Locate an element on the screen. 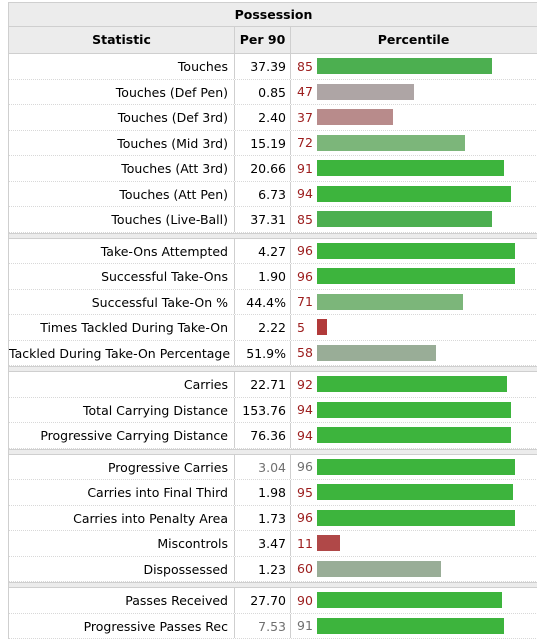 The image size is (537, 639). percentile-number: 47 is located at coordinates (304, 92).